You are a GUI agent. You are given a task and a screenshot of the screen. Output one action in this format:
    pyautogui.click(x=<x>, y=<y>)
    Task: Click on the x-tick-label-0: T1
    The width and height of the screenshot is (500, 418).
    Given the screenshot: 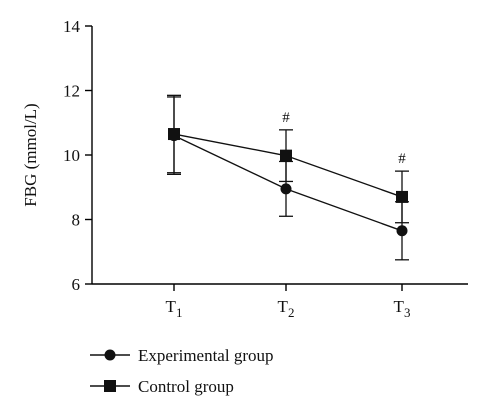 What is the action you would take?
    pyautogui.click(x=174, y=308)
    